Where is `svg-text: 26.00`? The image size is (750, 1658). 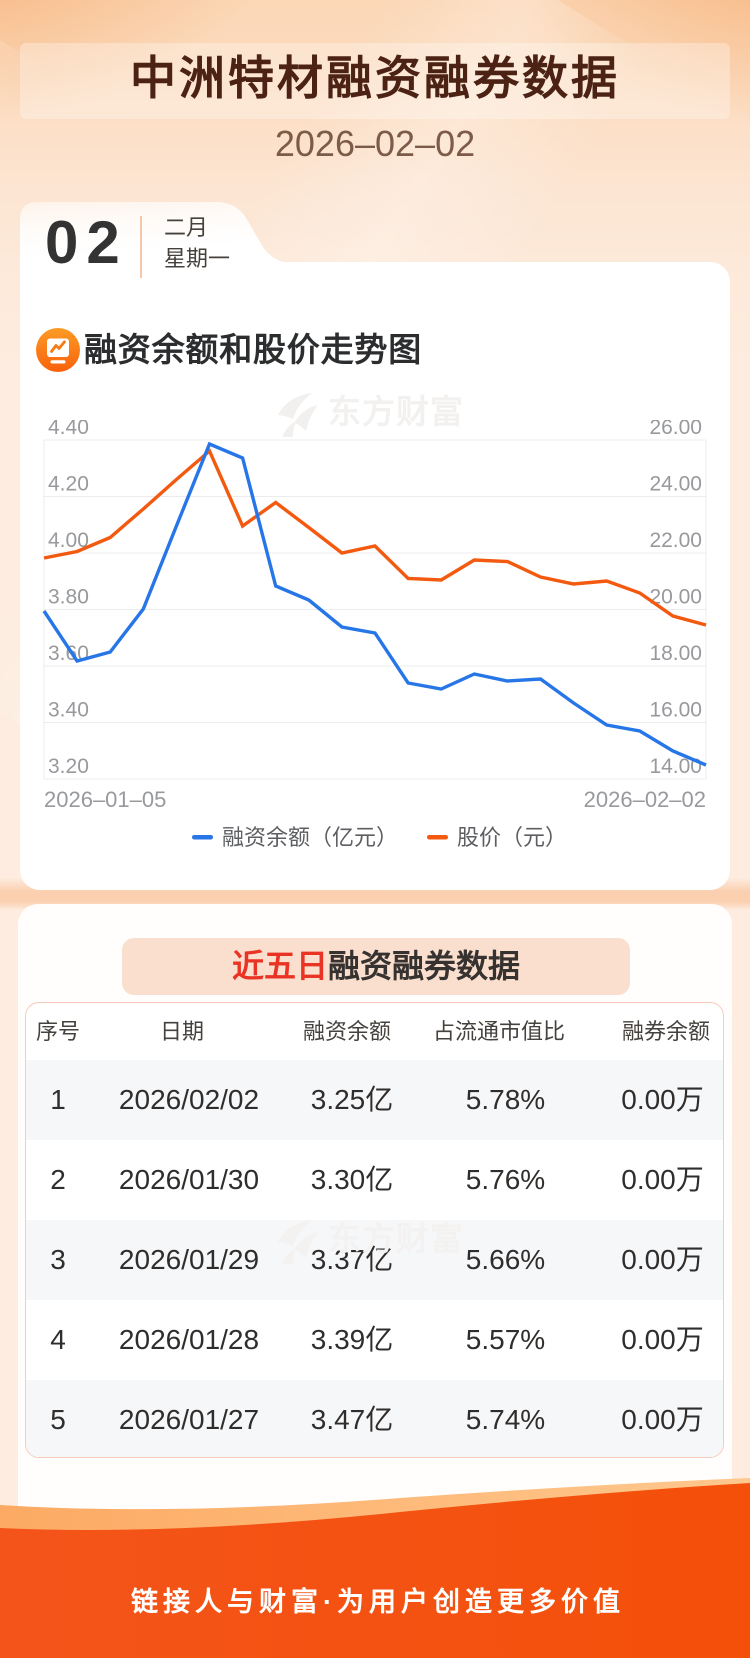 svg-text: 26.00 is located at coordinates (675, 429).